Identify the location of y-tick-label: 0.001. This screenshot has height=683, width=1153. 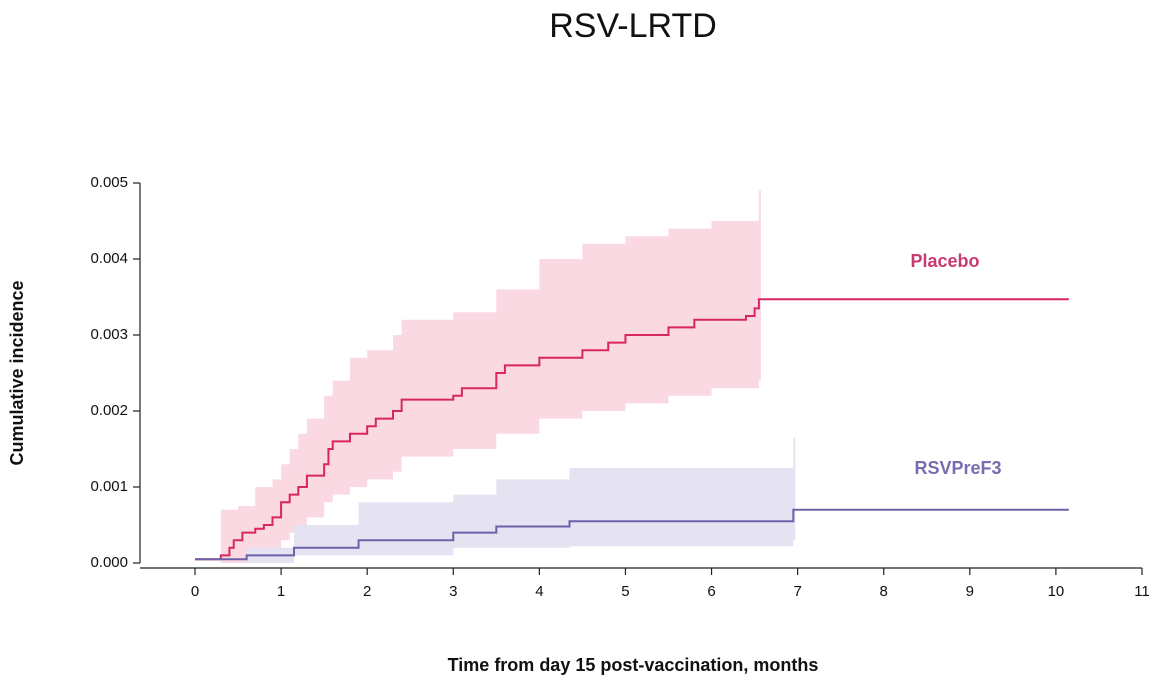
(109, 486).